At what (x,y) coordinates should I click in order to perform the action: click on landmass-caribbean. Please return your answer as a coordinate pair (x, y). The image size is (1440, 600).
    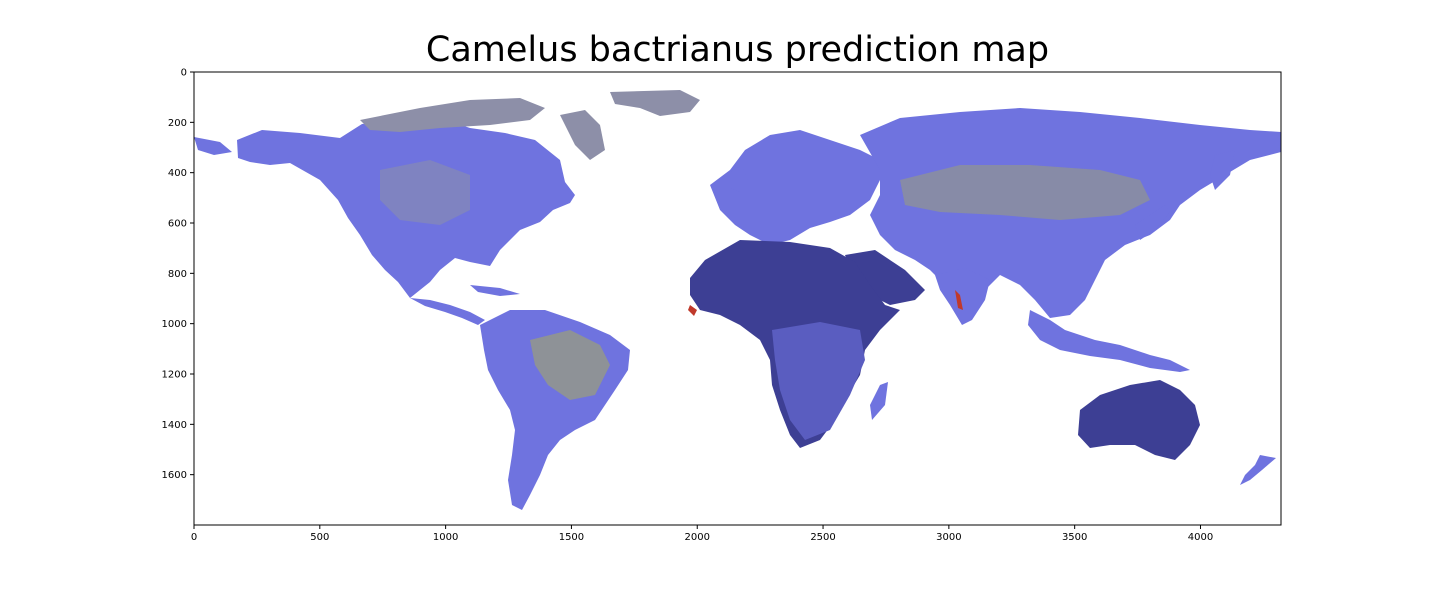
    Looking at the image, I should click on (495, 290).